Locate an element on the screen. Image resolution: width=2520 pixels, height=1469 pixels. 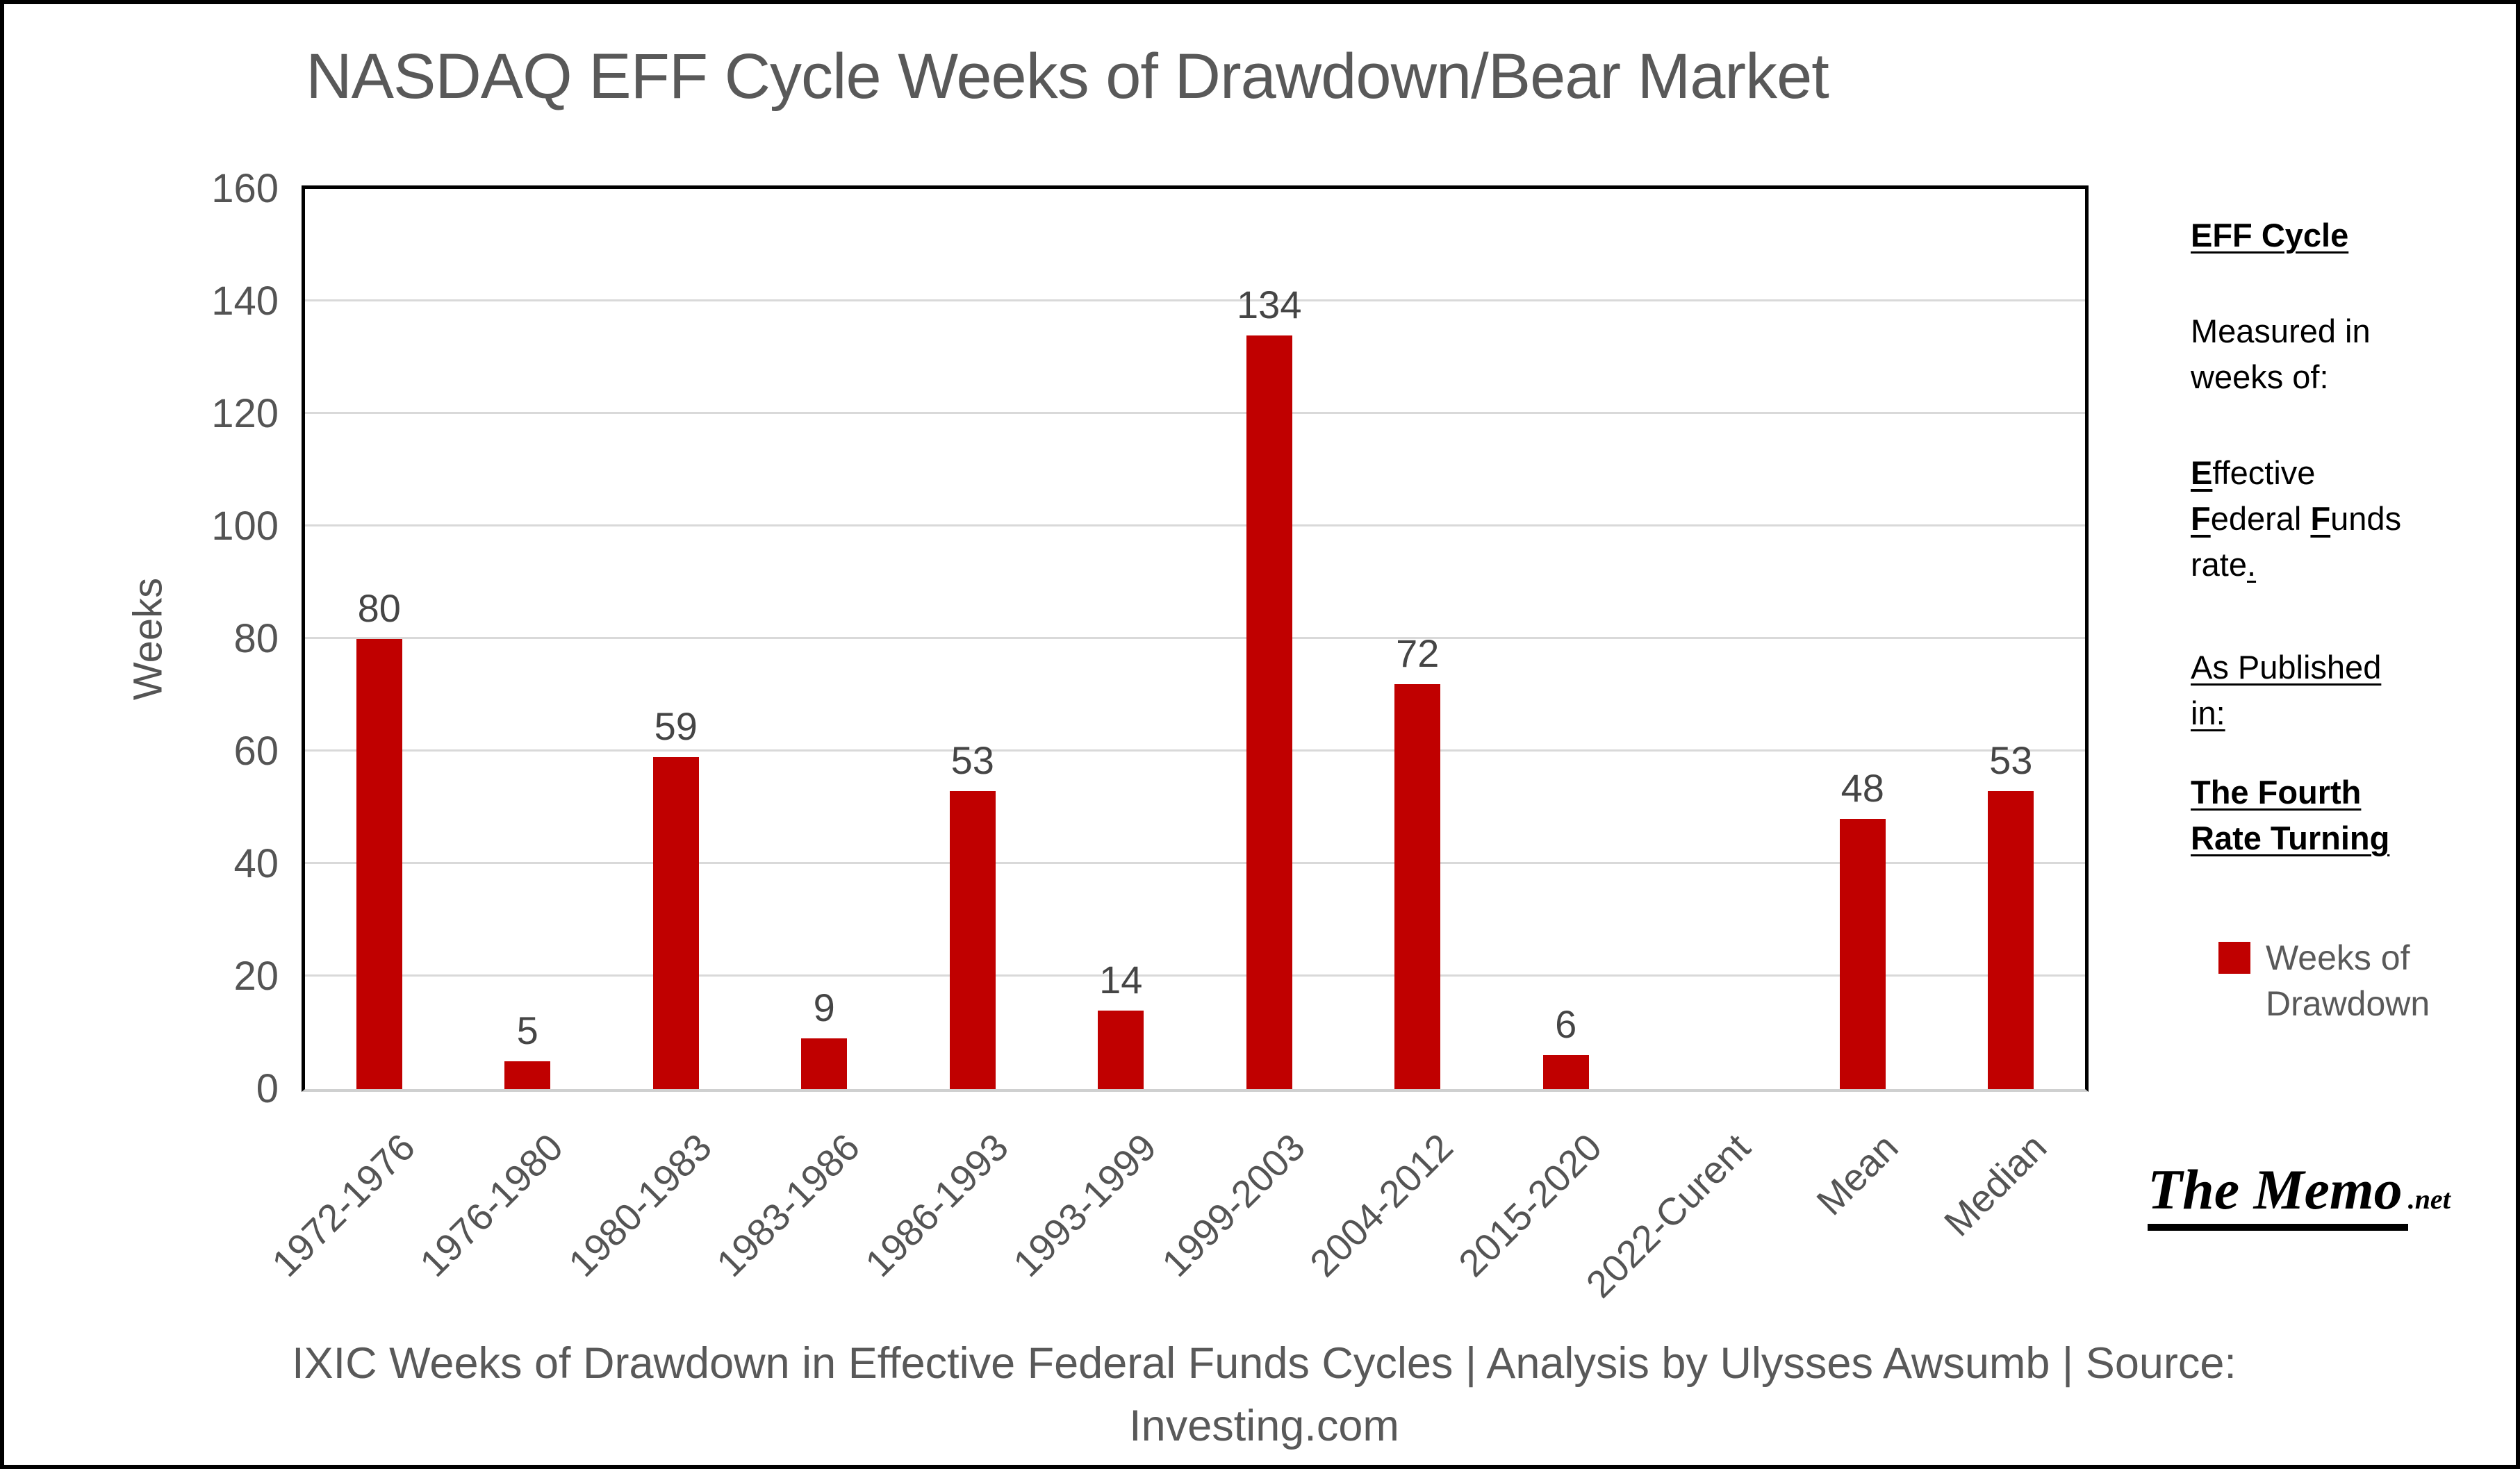
side-panel-published: As Published in: is located at coordinates (2286, 690).